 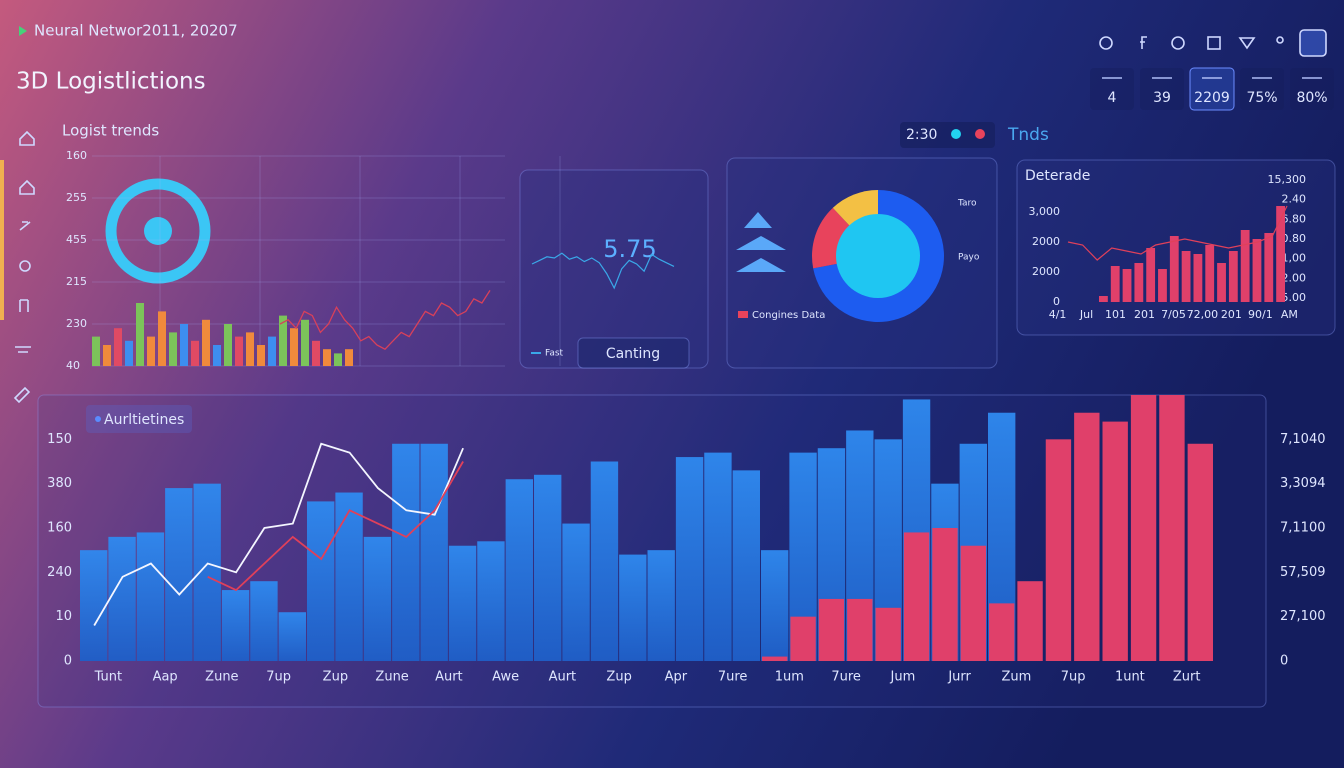 I want to click on kpi-value: 39, so click(x=1162, y=98).